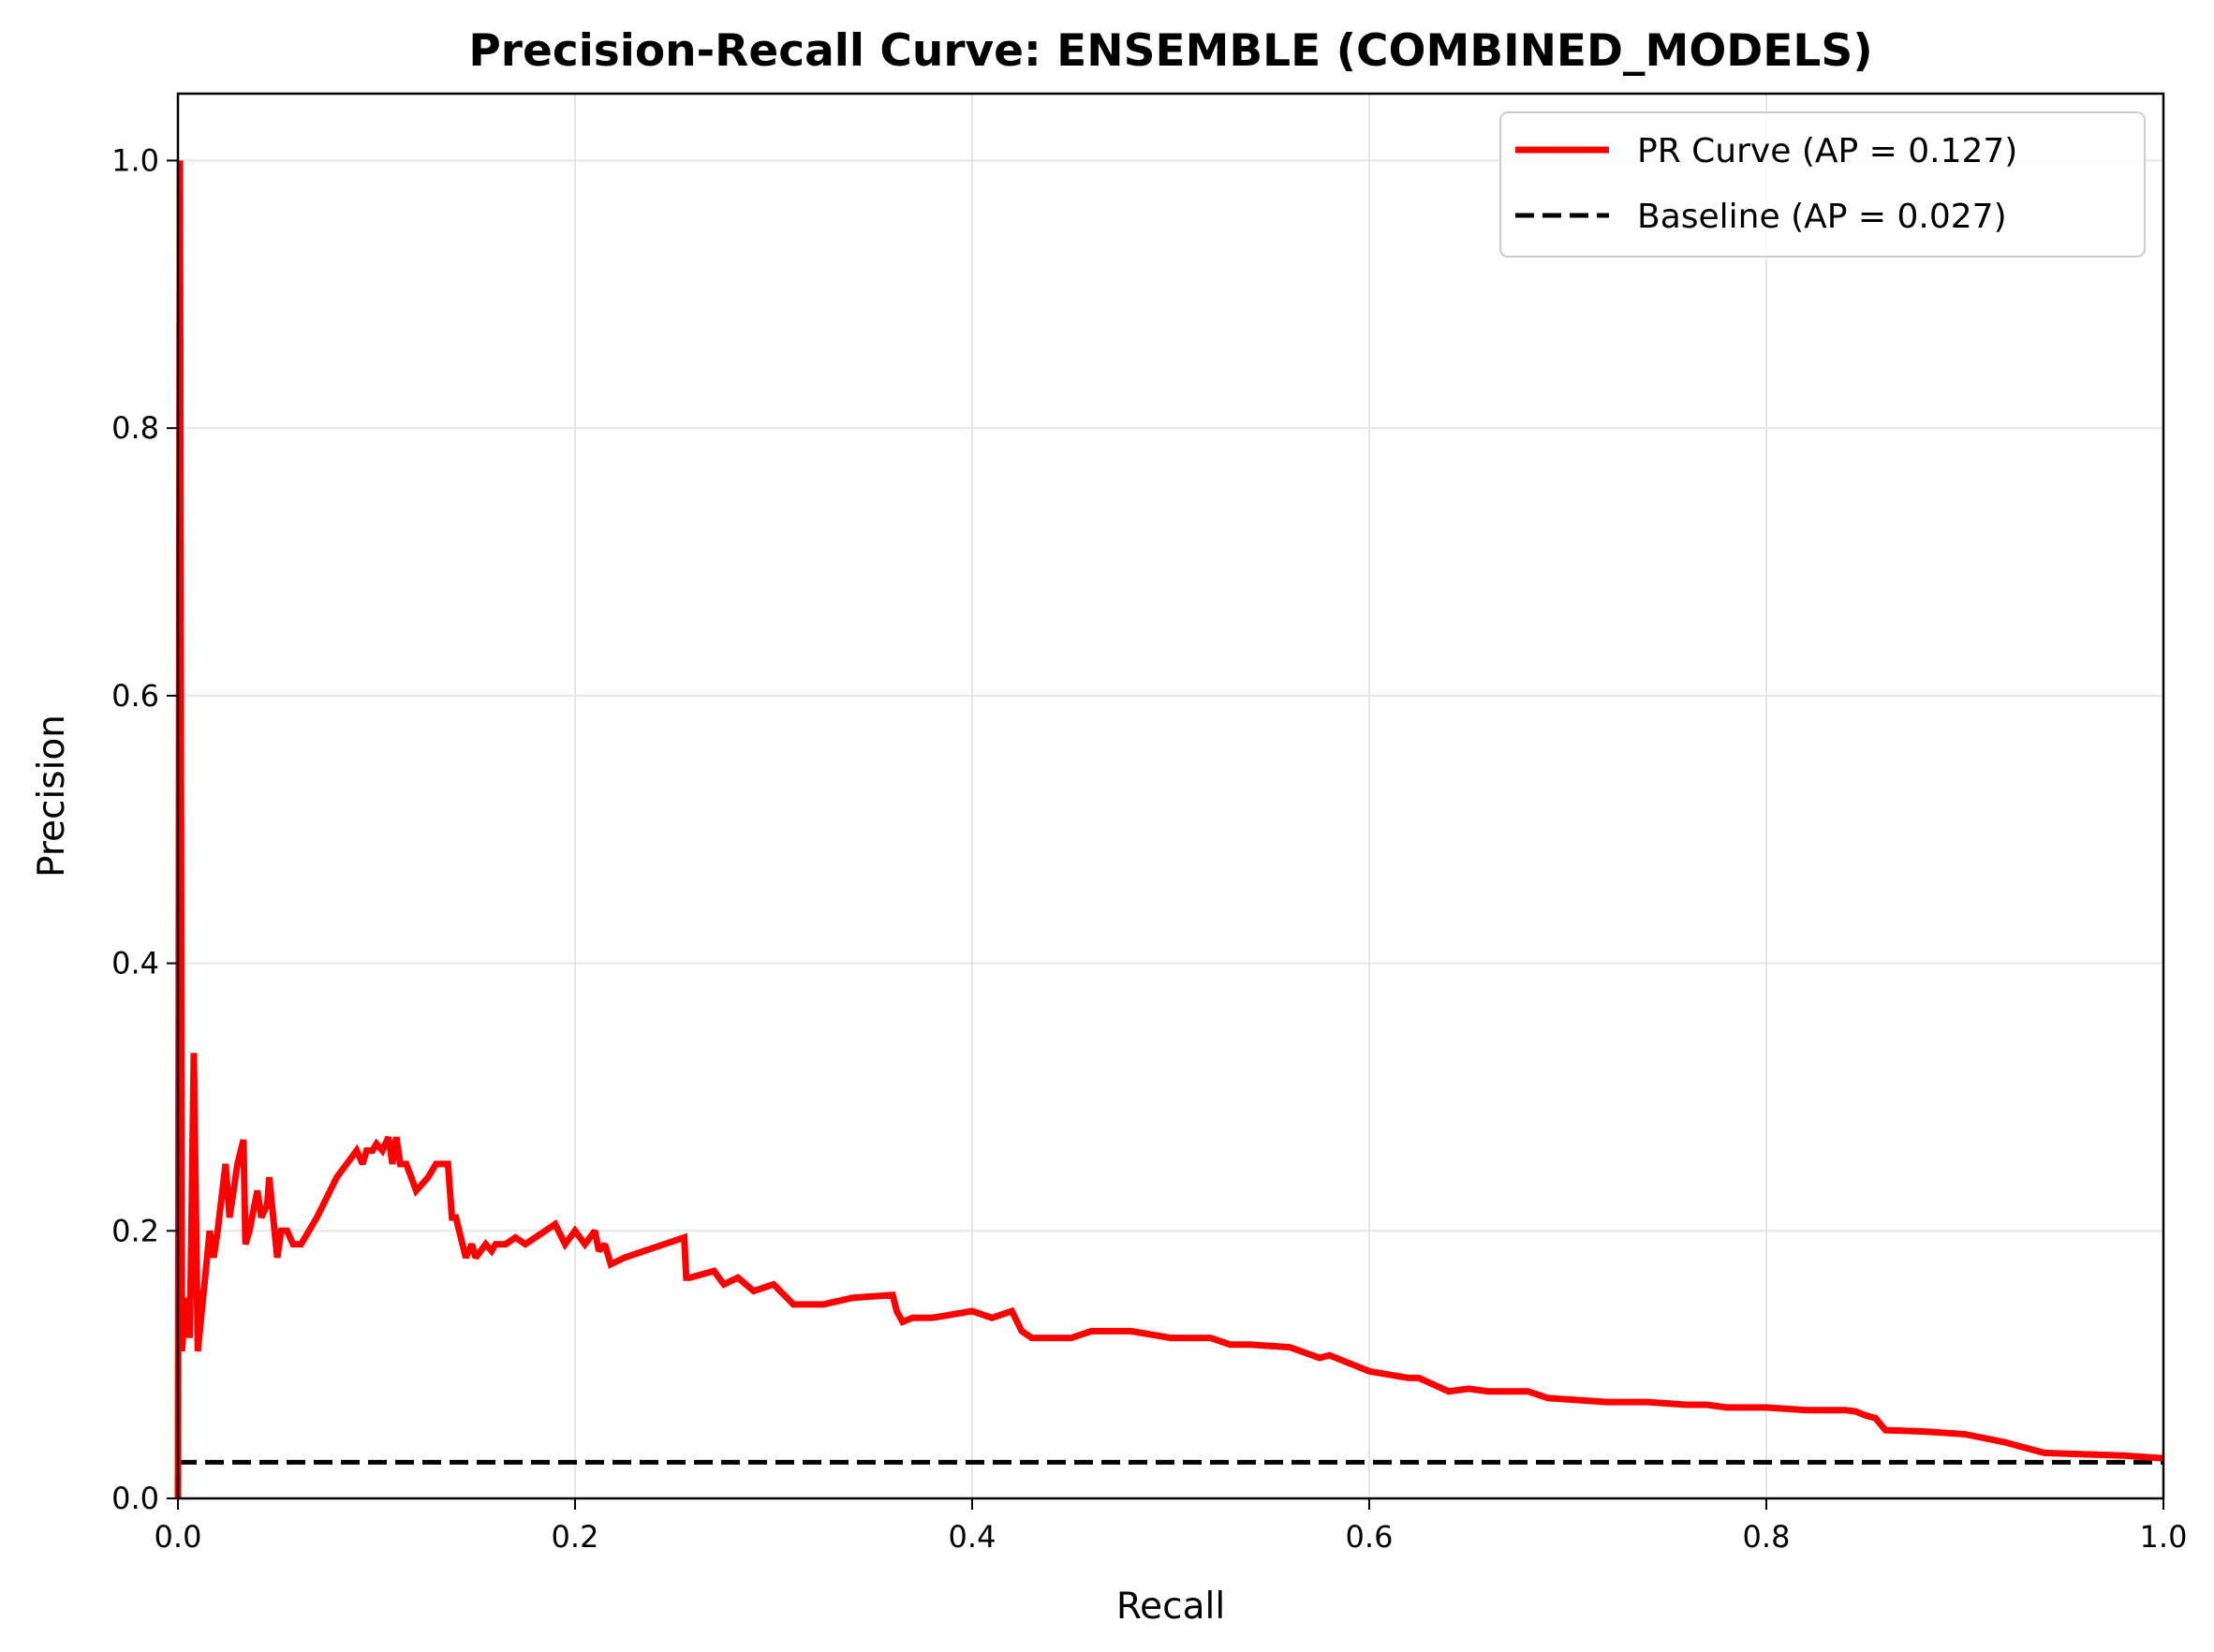 This screenshot has height=1652, width=2214. Describe the element at coordinates (1767, 1537) in the screenshot. I see `x-tick-label: 0.8` at that location.